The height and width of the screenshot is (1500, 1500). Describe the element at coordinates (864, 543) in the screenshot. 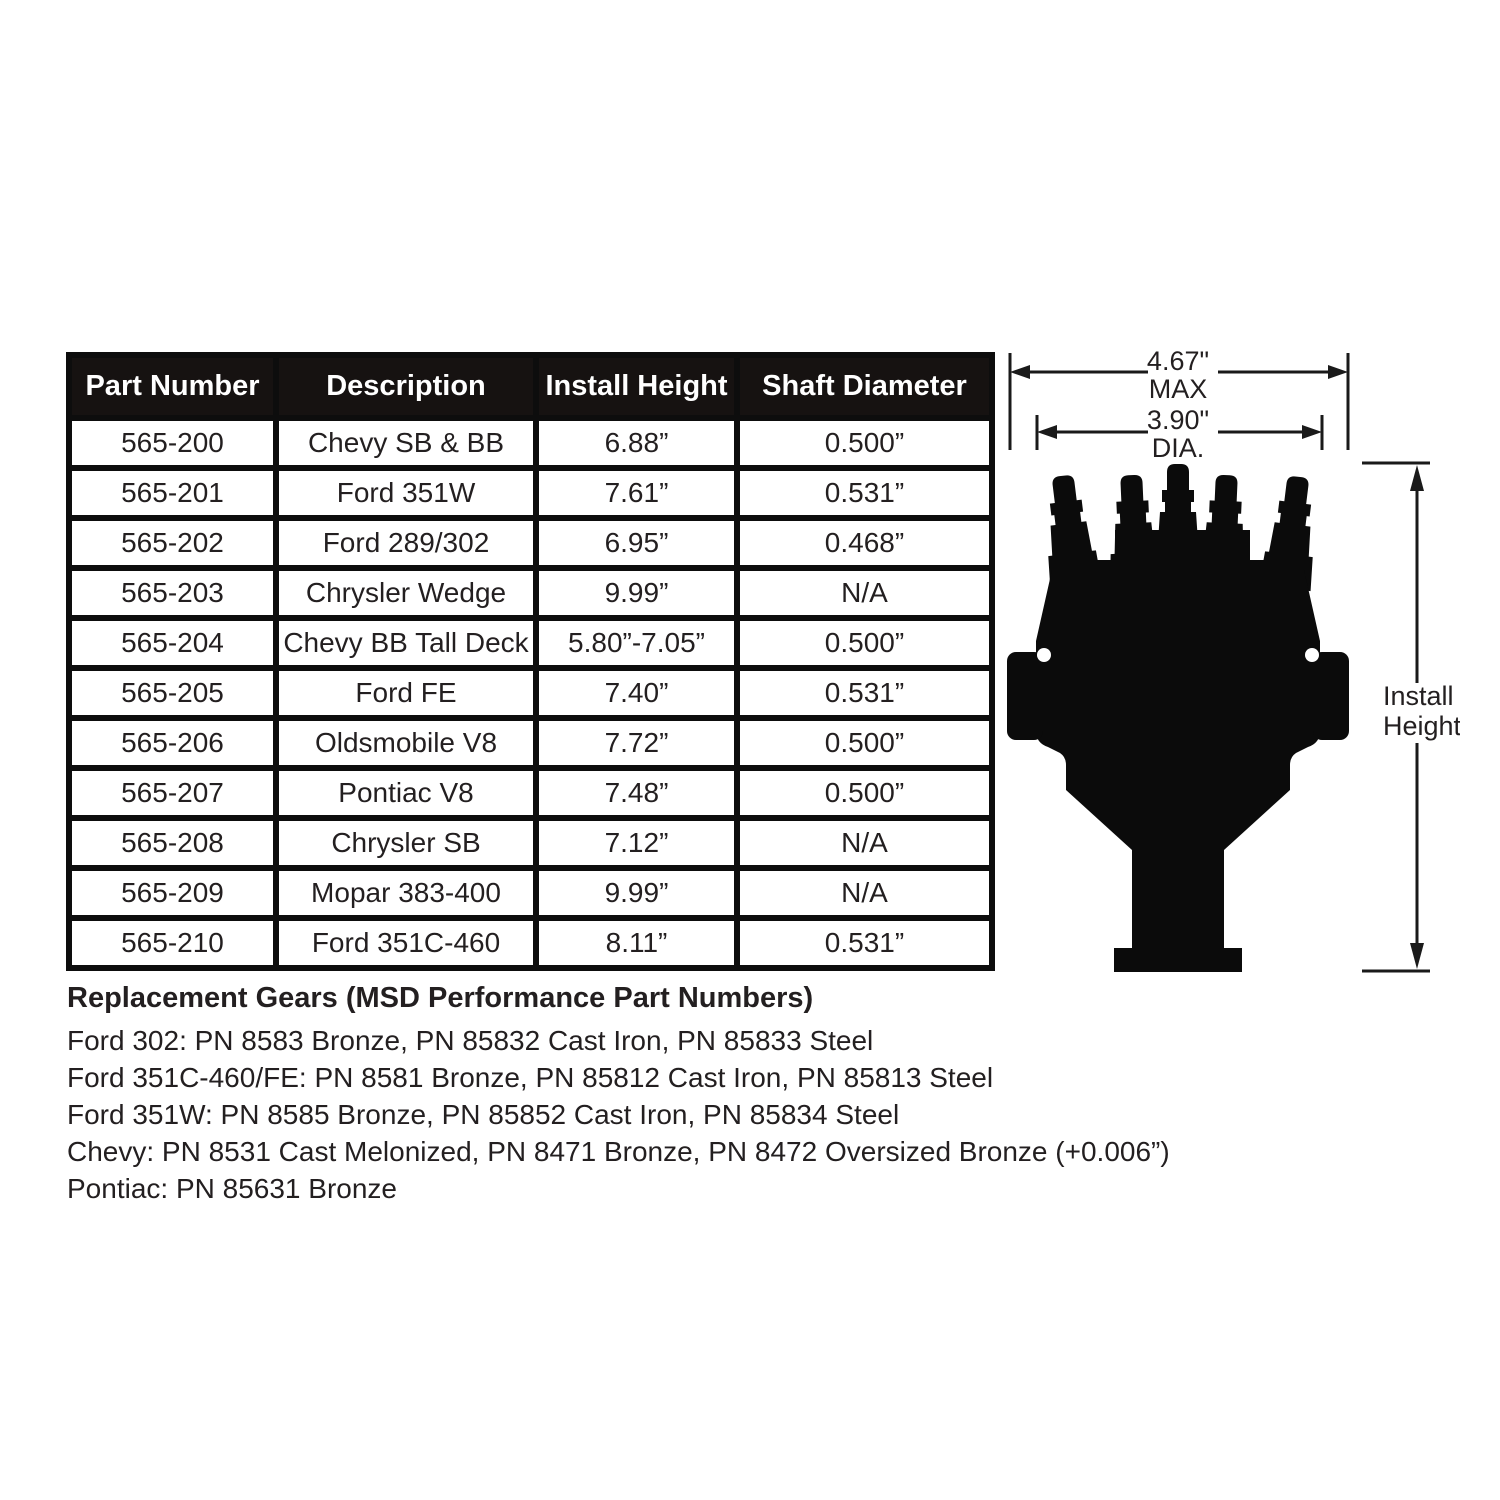

I see `table-cell: 0.468”` at that location.